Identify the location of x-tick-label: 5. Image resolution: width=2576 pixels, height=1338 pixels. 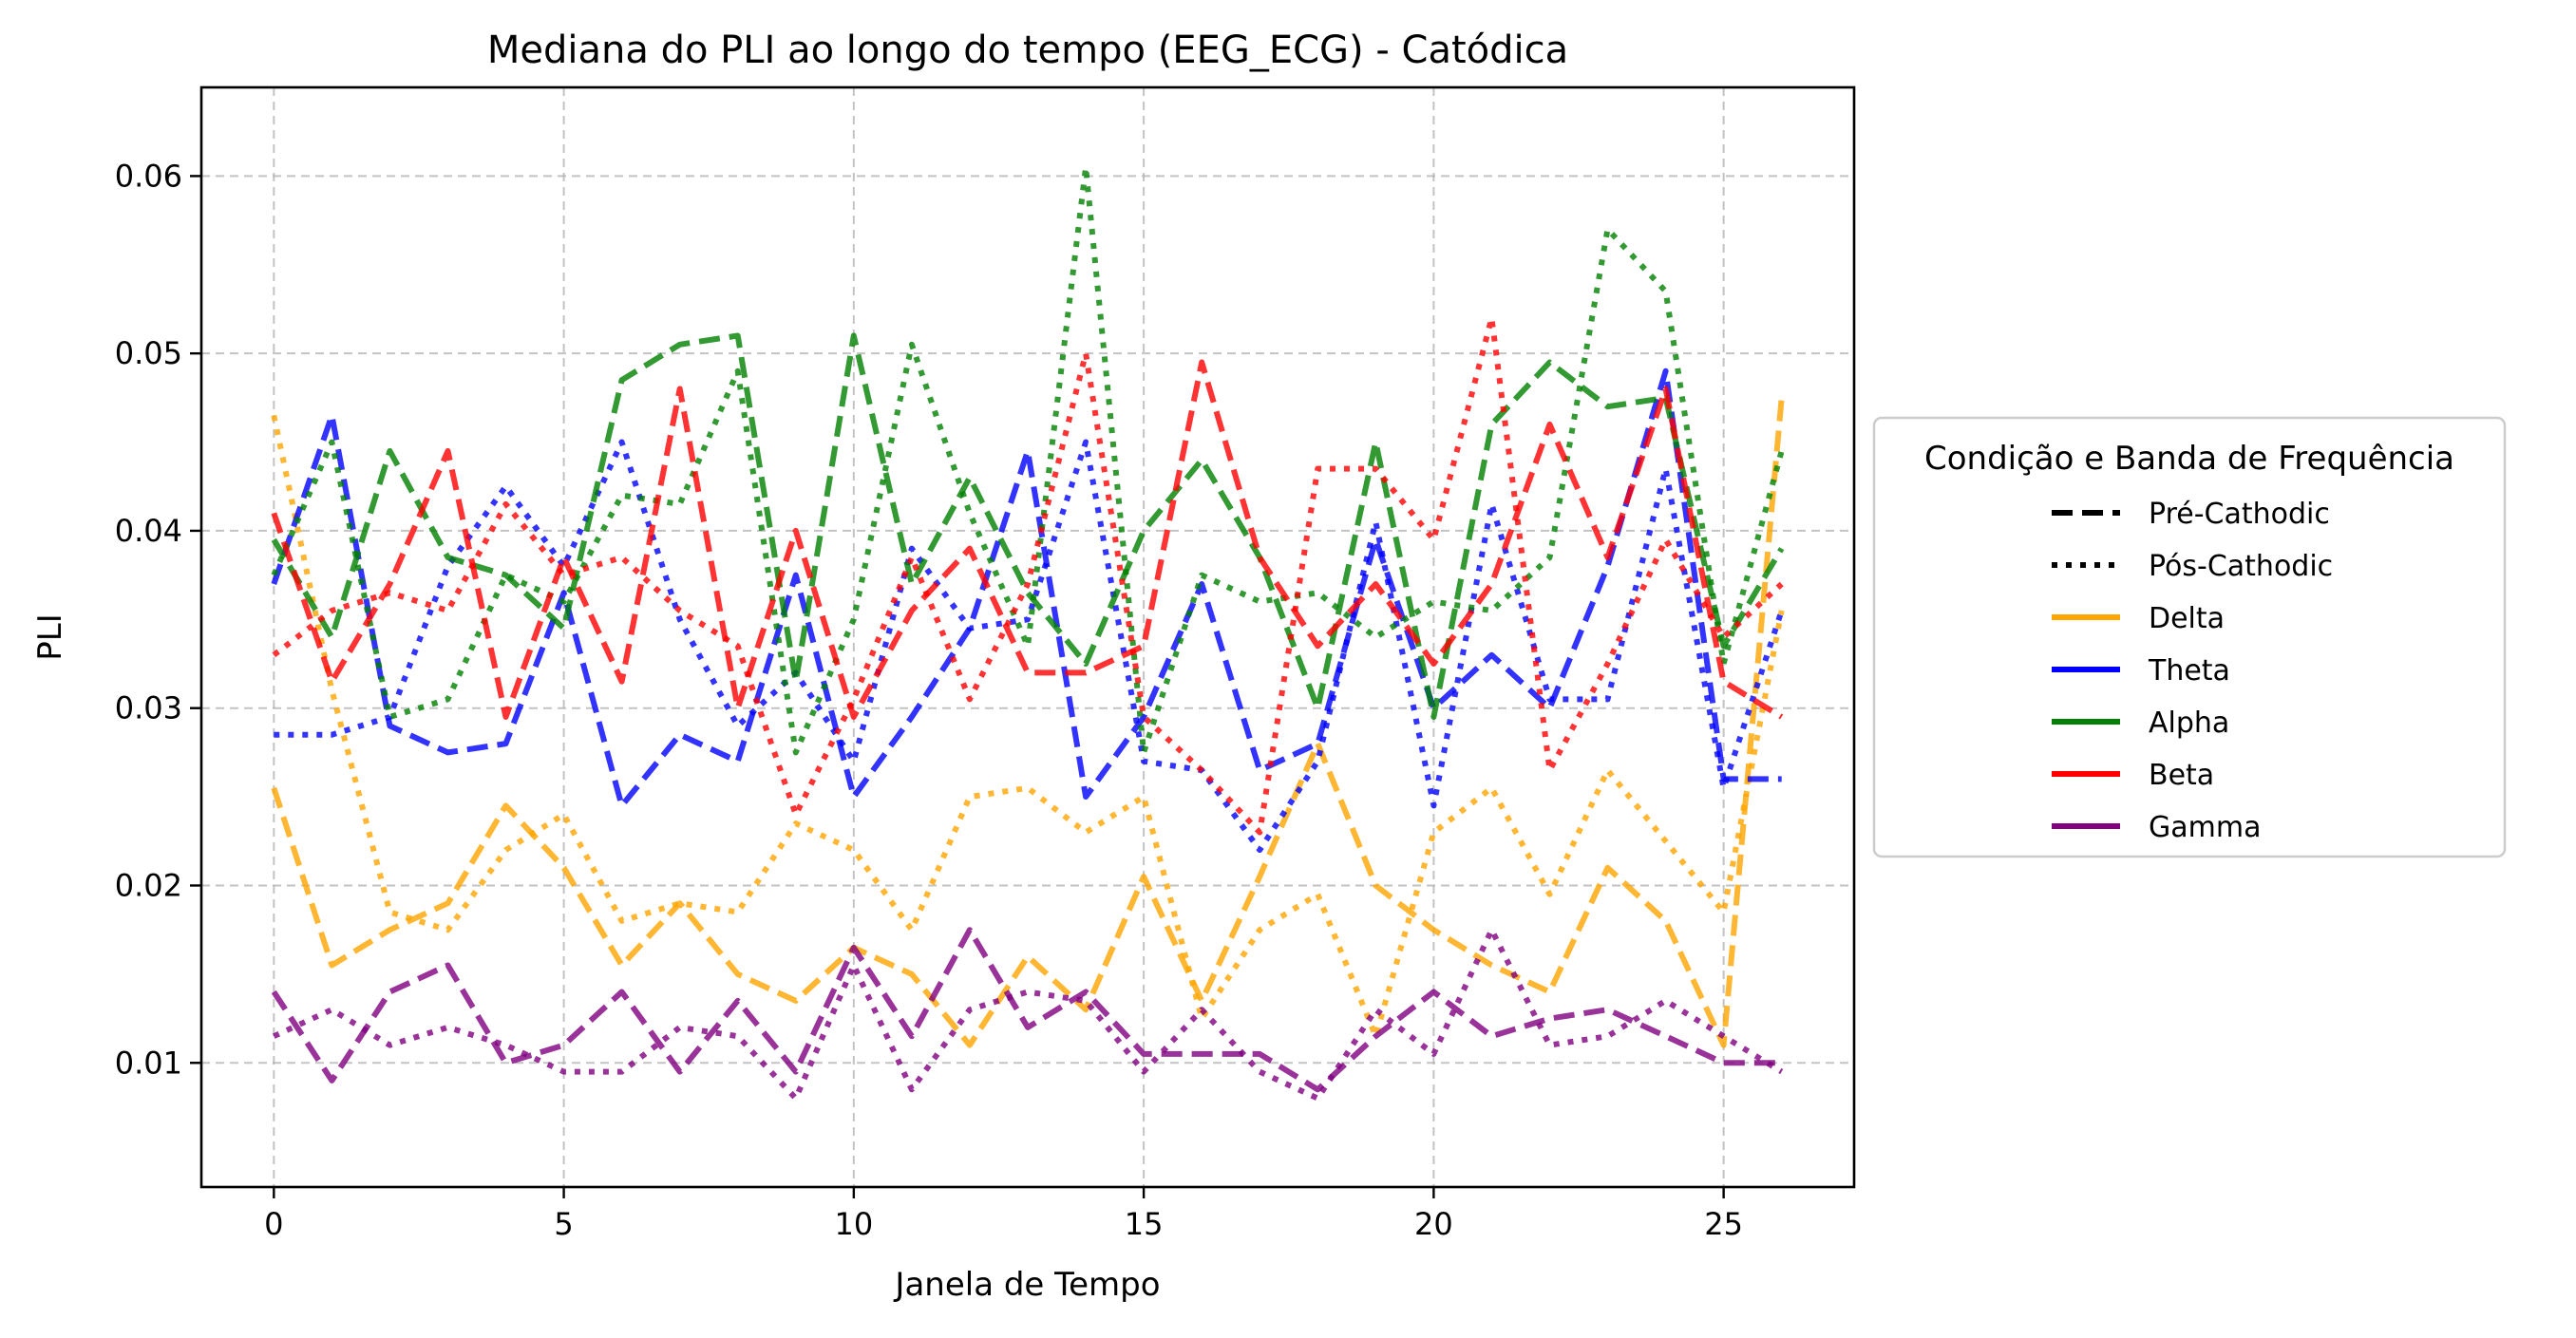
(563, 1224).